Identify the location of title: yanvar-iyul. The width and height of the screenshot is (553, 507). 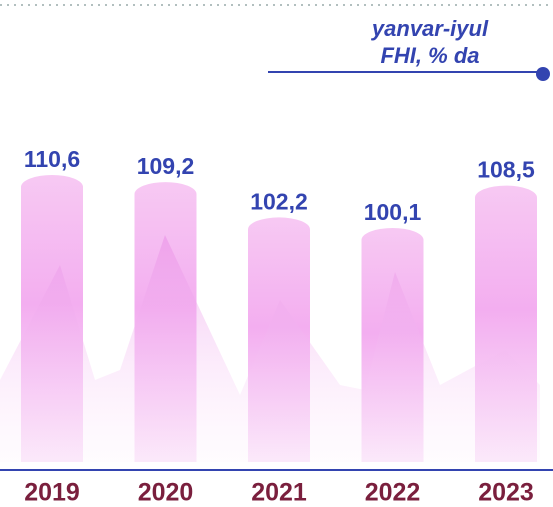
(430, 28).